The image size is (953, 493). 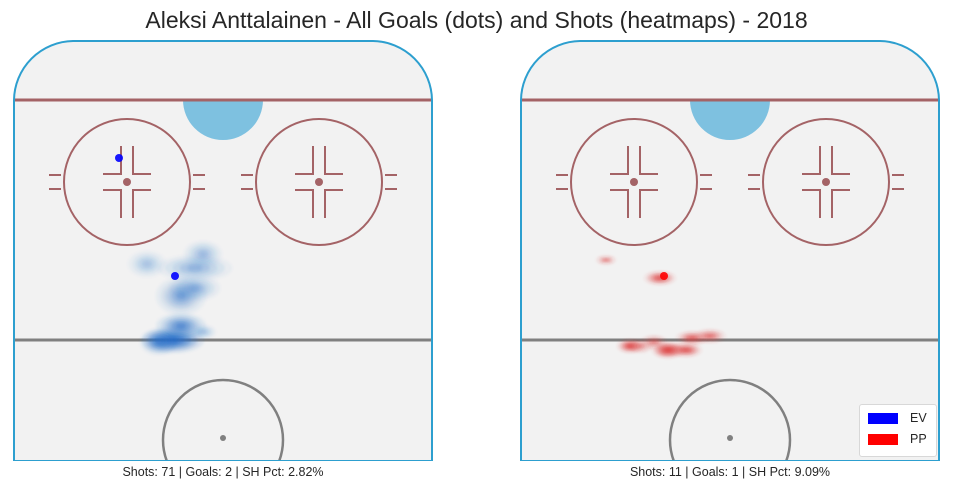 What do you see at coordinates (883, 418) in the screenshot?
I see `legend-swatch-ev` at bounding box center [883, 418].